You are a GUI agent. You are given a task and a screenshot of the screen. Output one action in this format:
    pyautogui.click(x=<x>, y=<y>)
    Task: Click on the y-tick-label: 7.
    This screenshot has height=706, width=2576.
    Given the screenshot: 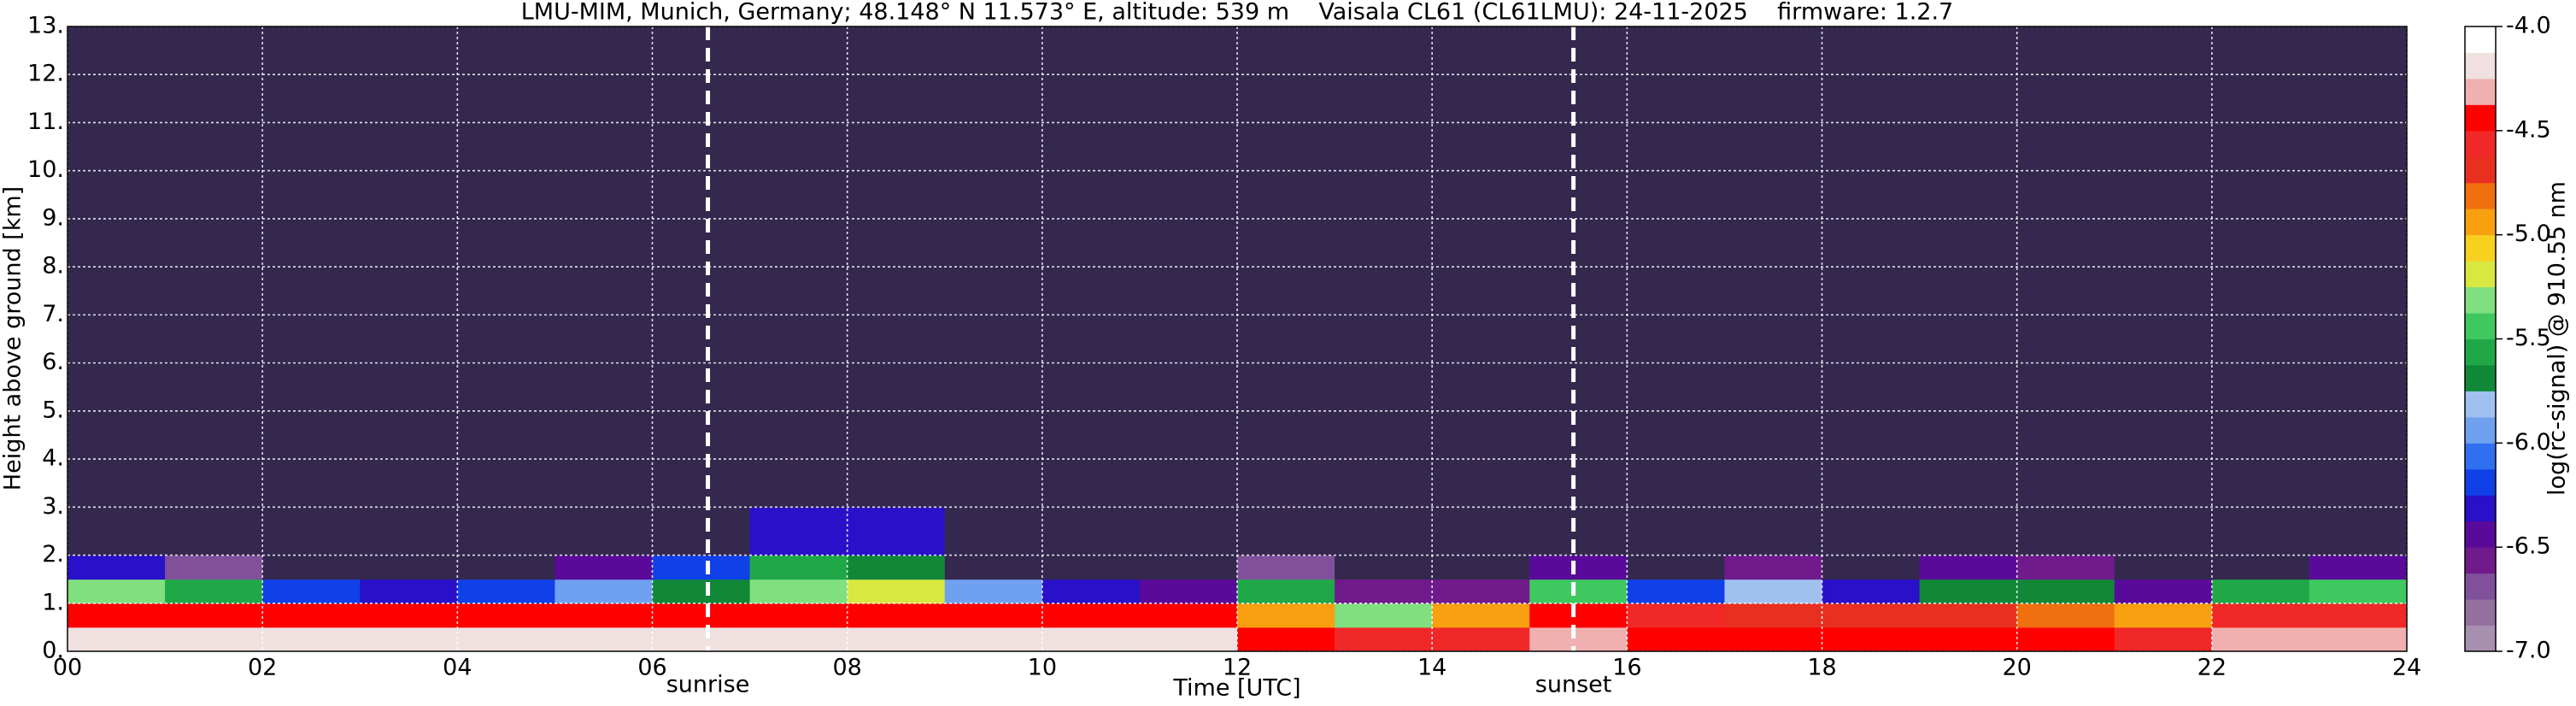 What is the action you would take?
    pyautogui.click(x=53, y=314)
    